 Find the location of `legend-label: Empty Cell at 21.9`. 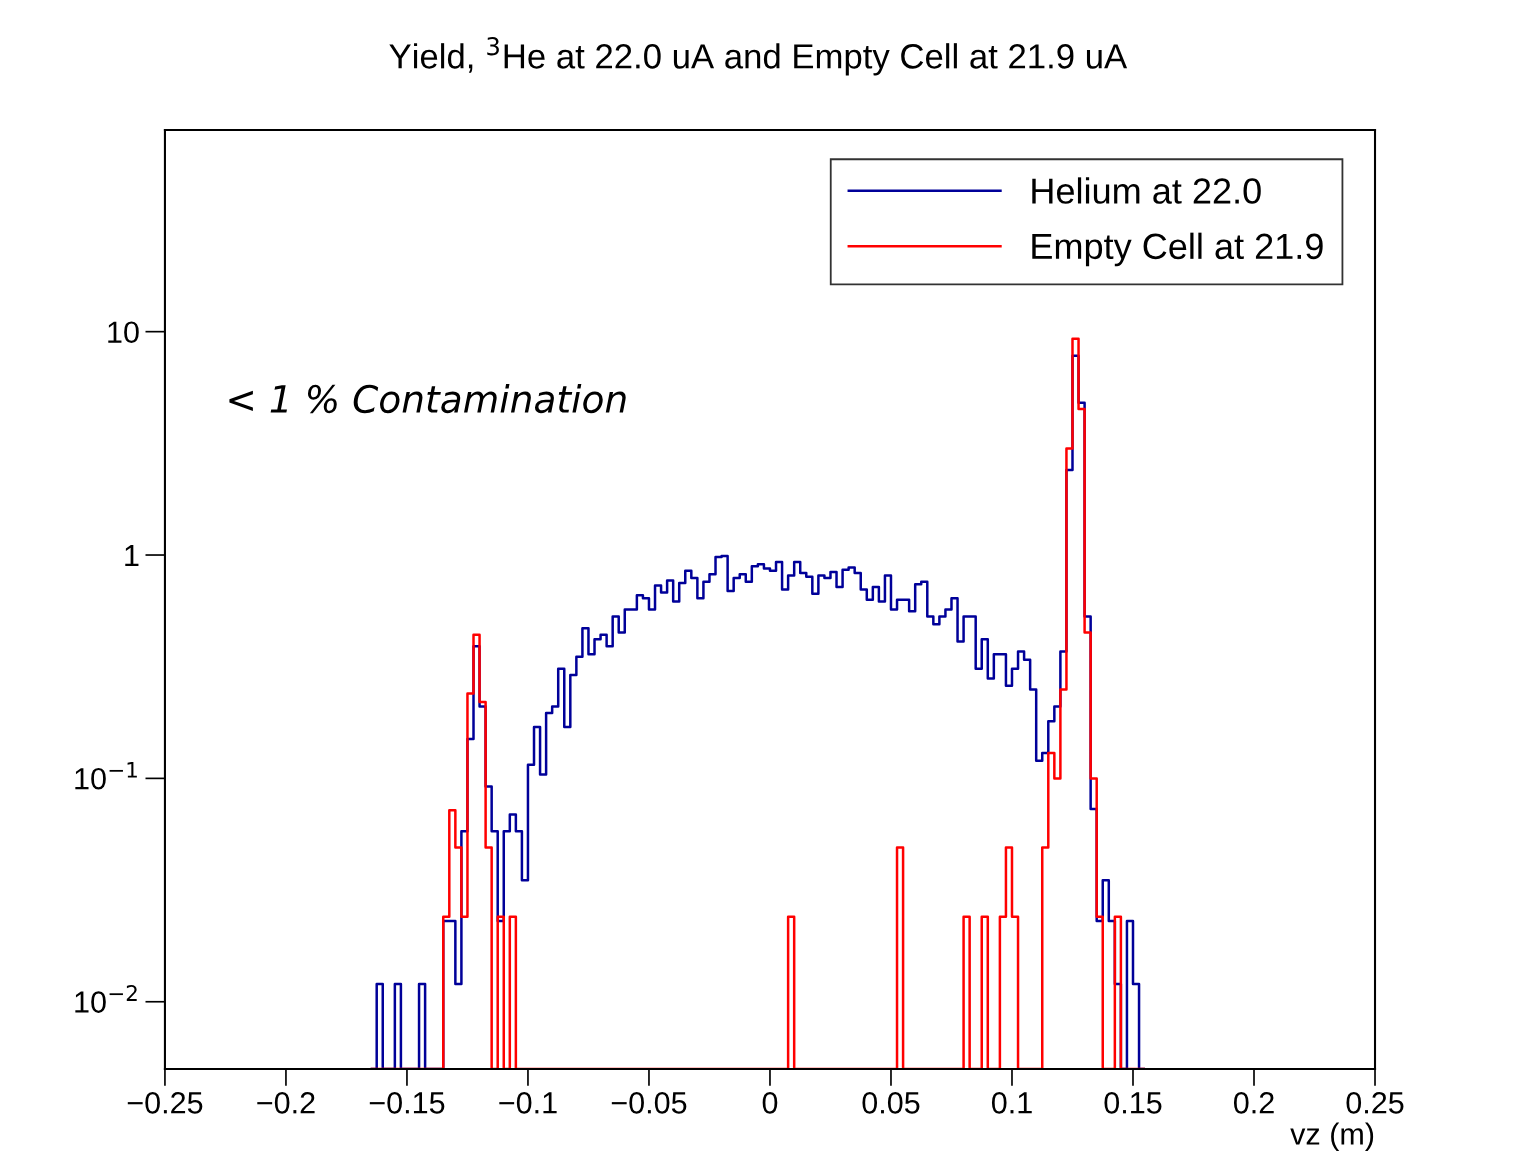

legend-label: Empty Cell at 21.9 is located at coordinates (1177, 249).